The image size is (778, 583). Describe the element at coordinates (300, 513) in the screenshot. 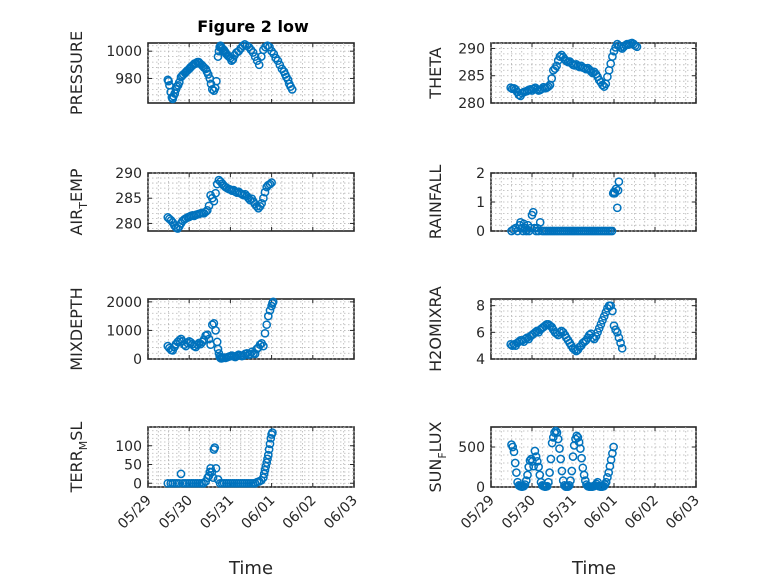

I see `xtick-label: 06/02` at that location.